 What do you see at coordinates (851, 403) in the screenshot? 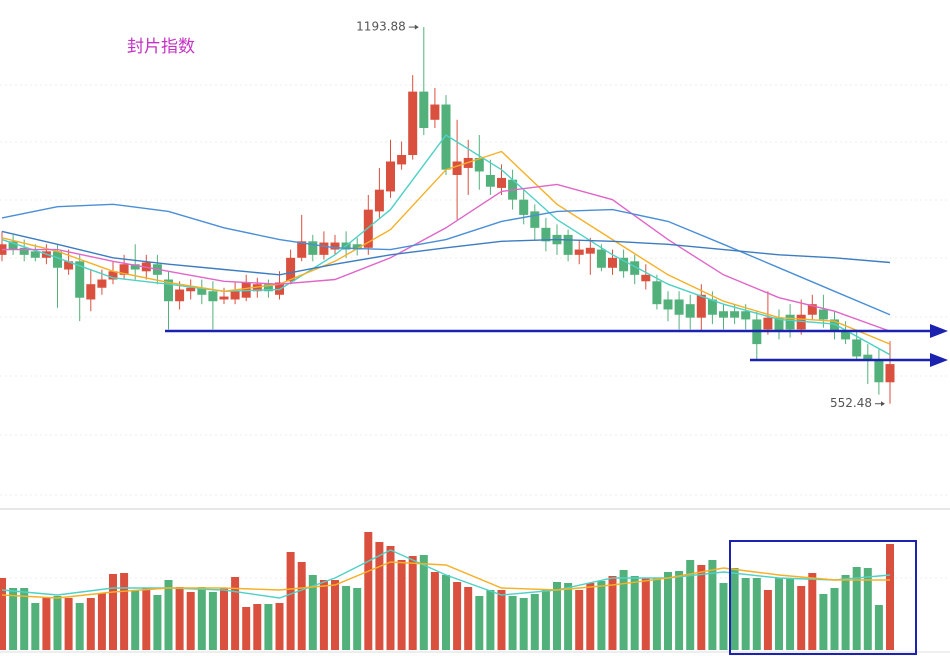
I see `extreme-label: 552.48` at bounding box center [851, 403].